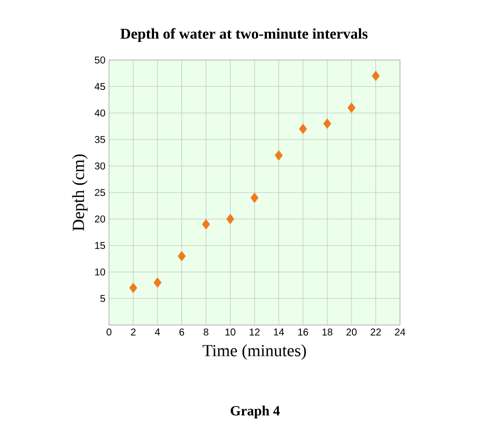 Image resolution: width=481 pixels, height=432 pixels. What do you see at coordinates (206, 332) in the screenshot?
I see `x-tick-label: 8` at bounding box center [206, 332].